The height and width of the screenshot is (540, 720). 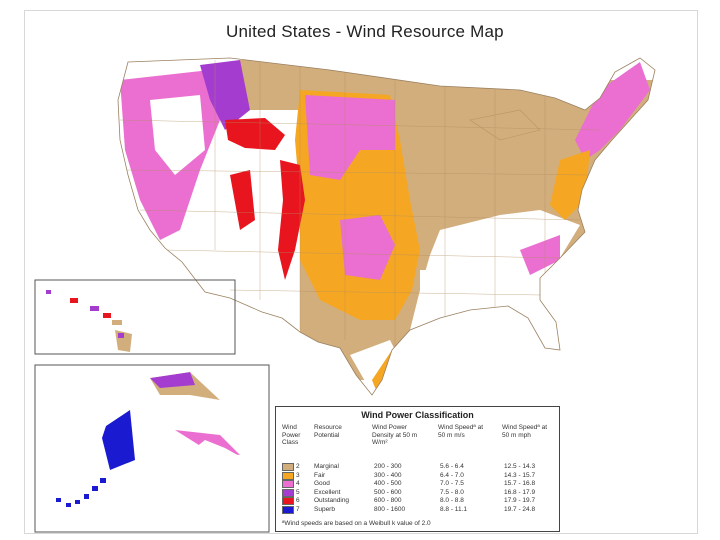 I want to click on legend-class: 5, so click(x=298, y=492).